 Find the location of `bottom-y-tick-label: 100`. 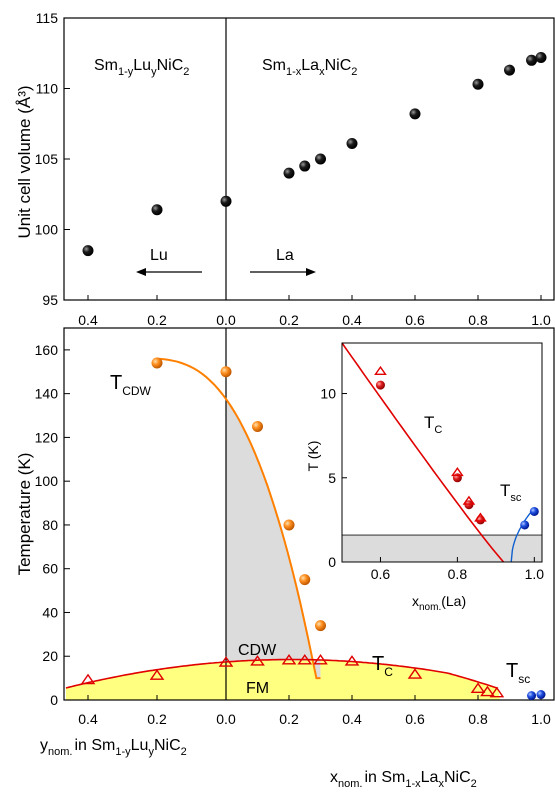

bottom-y-tick-label: 100 is located at coordinates (47, 481).